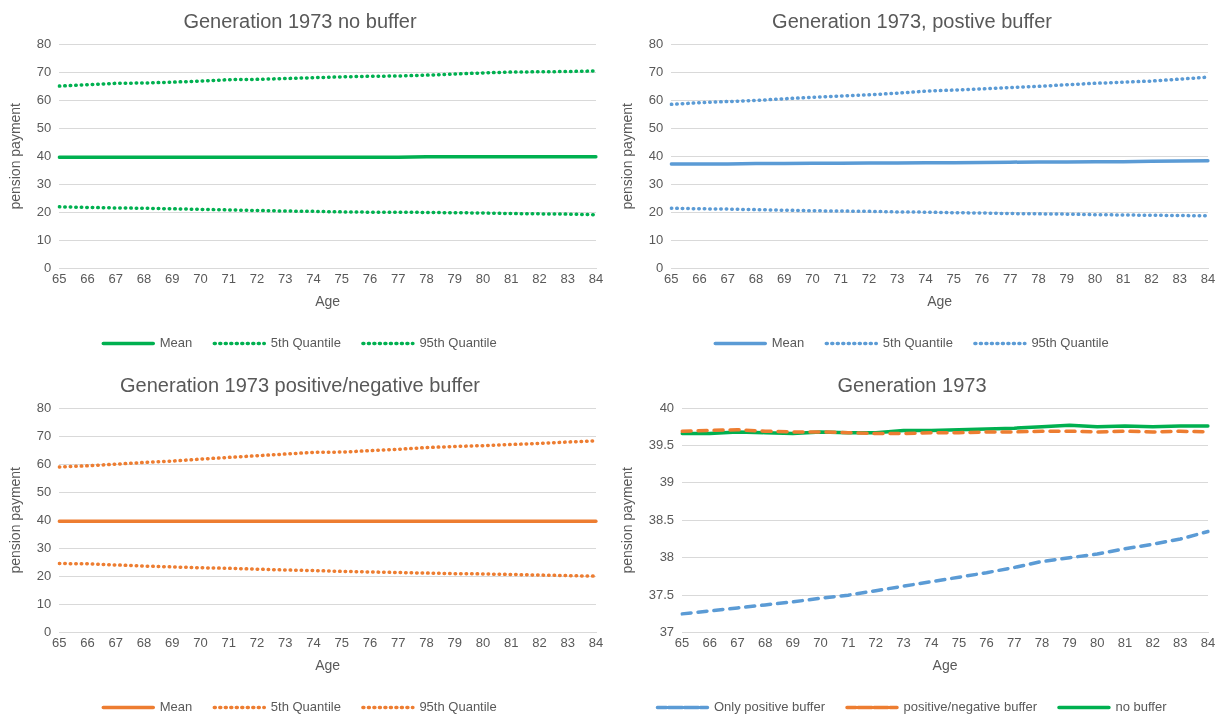 Image resolution: width=1225 pixels, height=728 pixels. I want to click on legend-label: Only positive buffer, so click(769, 707).